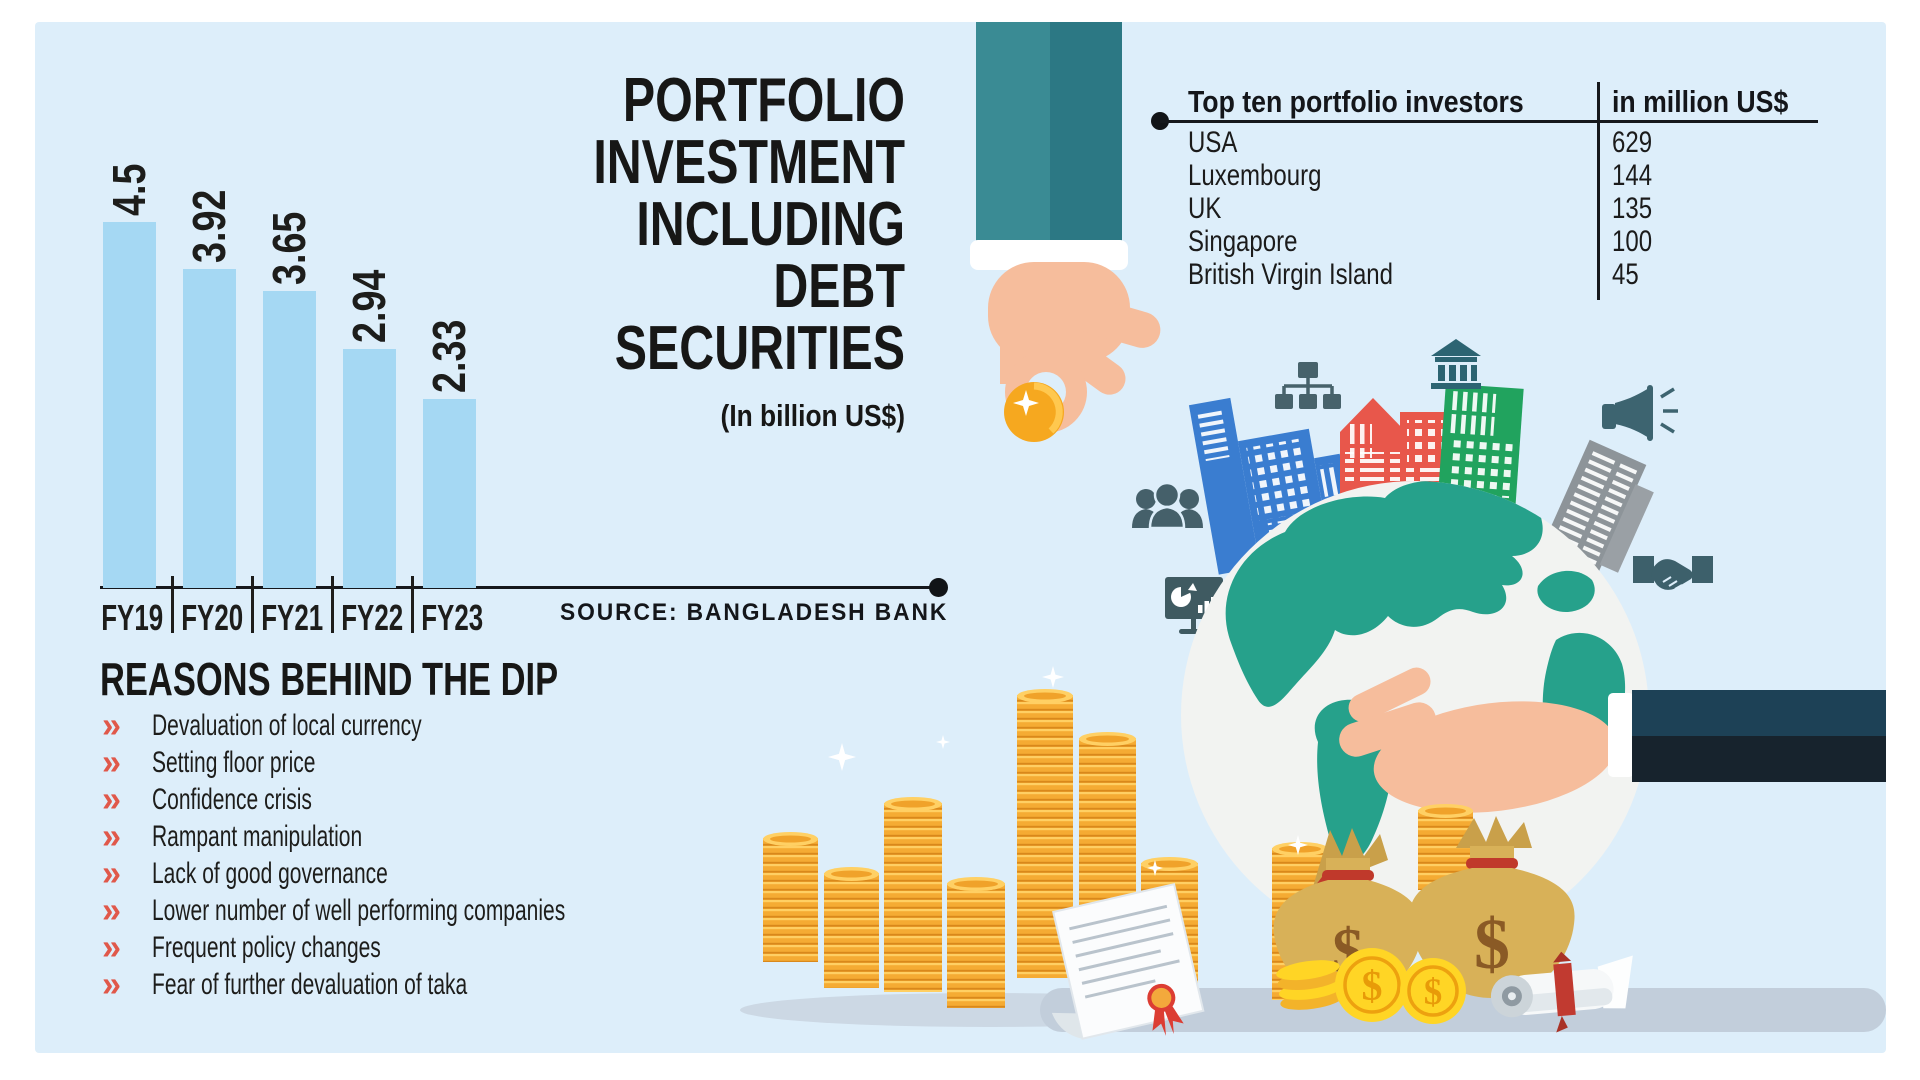  What do you see at coordinates (132, 617) in the screenshot?
I see `x-axis-tick-label: FY19` at bounding box center [132, 617].